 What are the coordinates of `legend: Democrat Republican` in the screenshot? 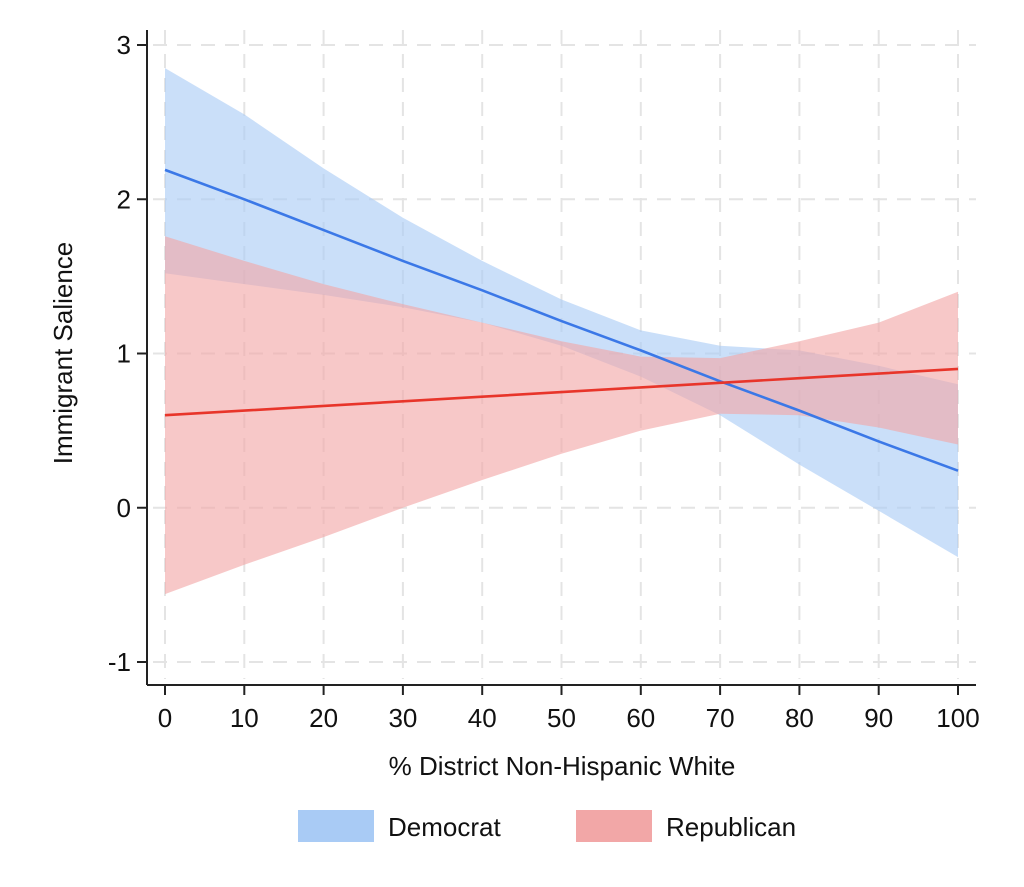 It's located at (547, 826).